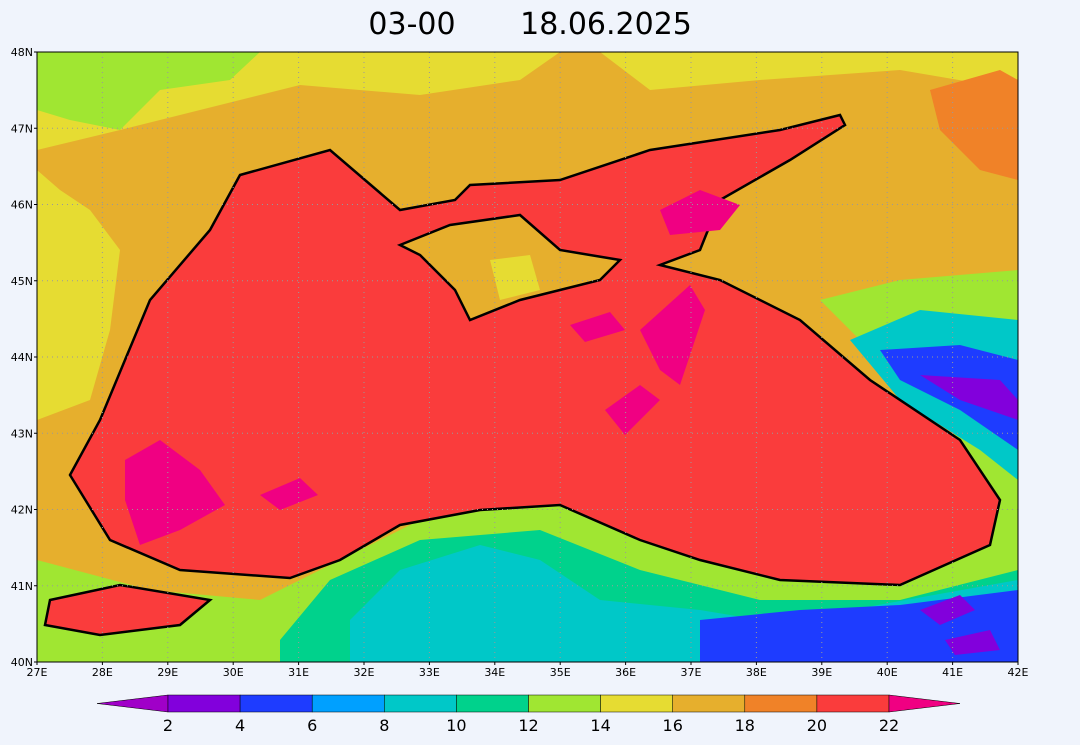  Describe the element at coordinates (952, 672) in the screenshot. I see `lon-label: 41E` at that location.